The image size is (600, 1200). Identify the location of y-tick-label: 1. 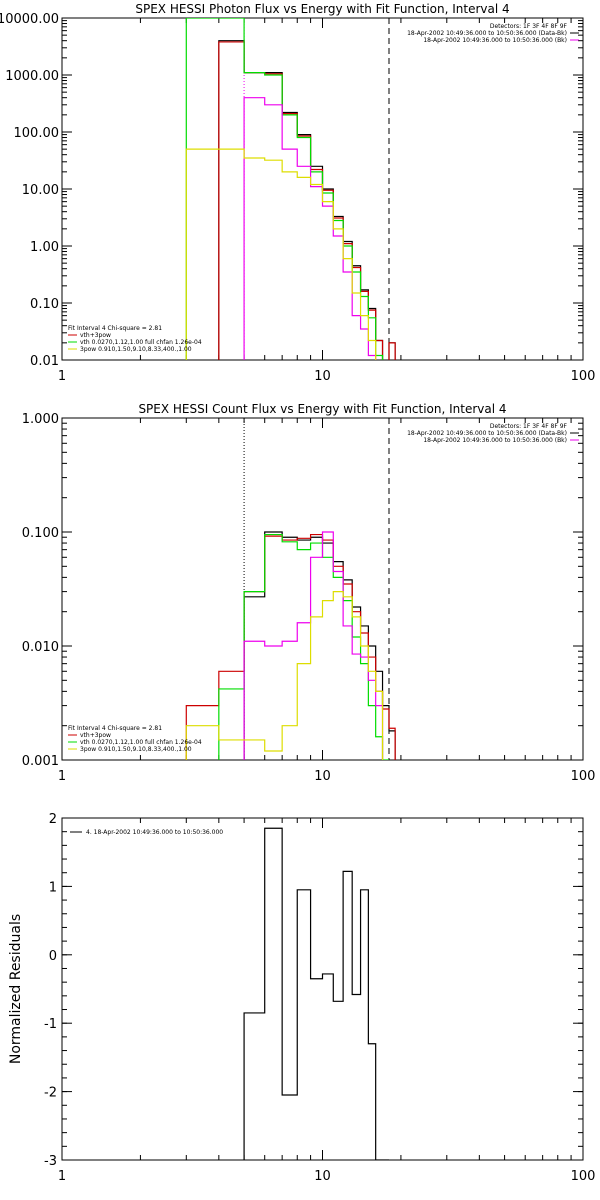
(53, 887).